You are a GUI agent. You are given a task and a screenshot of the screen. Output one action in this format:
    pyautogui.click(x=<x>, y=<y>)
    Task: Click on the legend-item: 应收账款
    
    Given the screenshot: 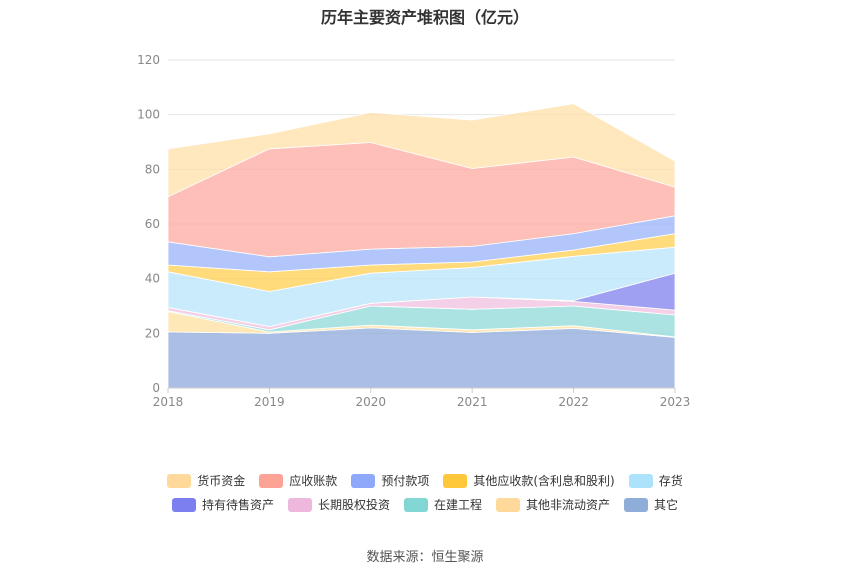 What is the action you would take?
    pyautogui.click(x=298, y=480)
    